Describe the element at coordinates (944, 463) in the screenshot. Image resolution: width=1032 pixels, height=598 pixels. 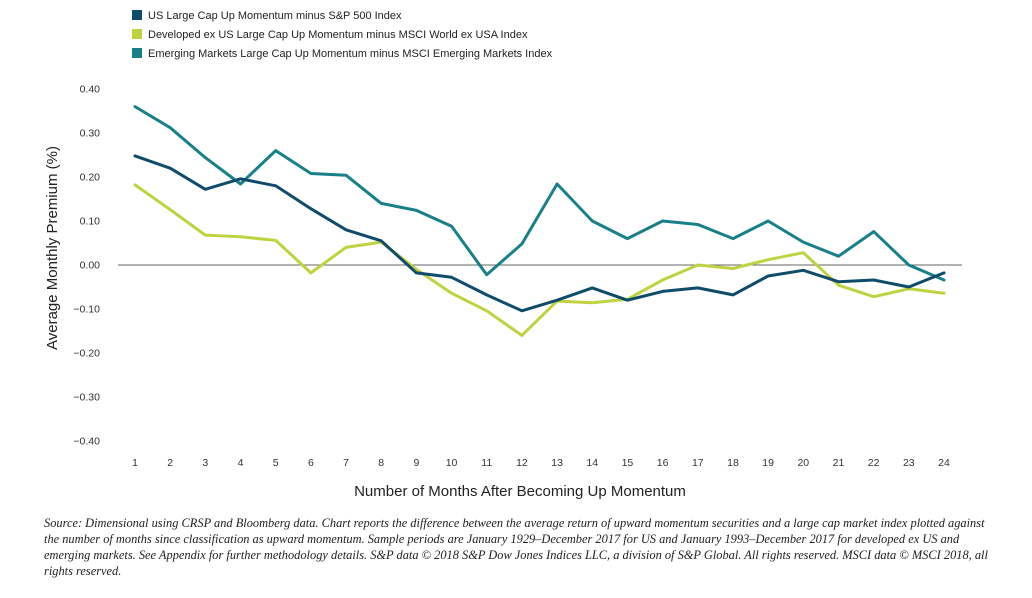
I see `x-tick-label: 24` at that location.